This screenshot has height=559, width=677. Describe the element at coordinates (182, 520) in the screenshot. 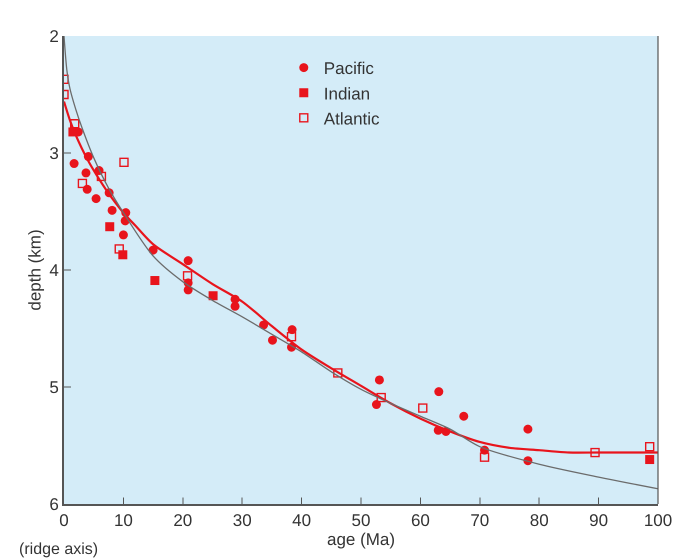

I see `x-tick-label: 20` at that location.